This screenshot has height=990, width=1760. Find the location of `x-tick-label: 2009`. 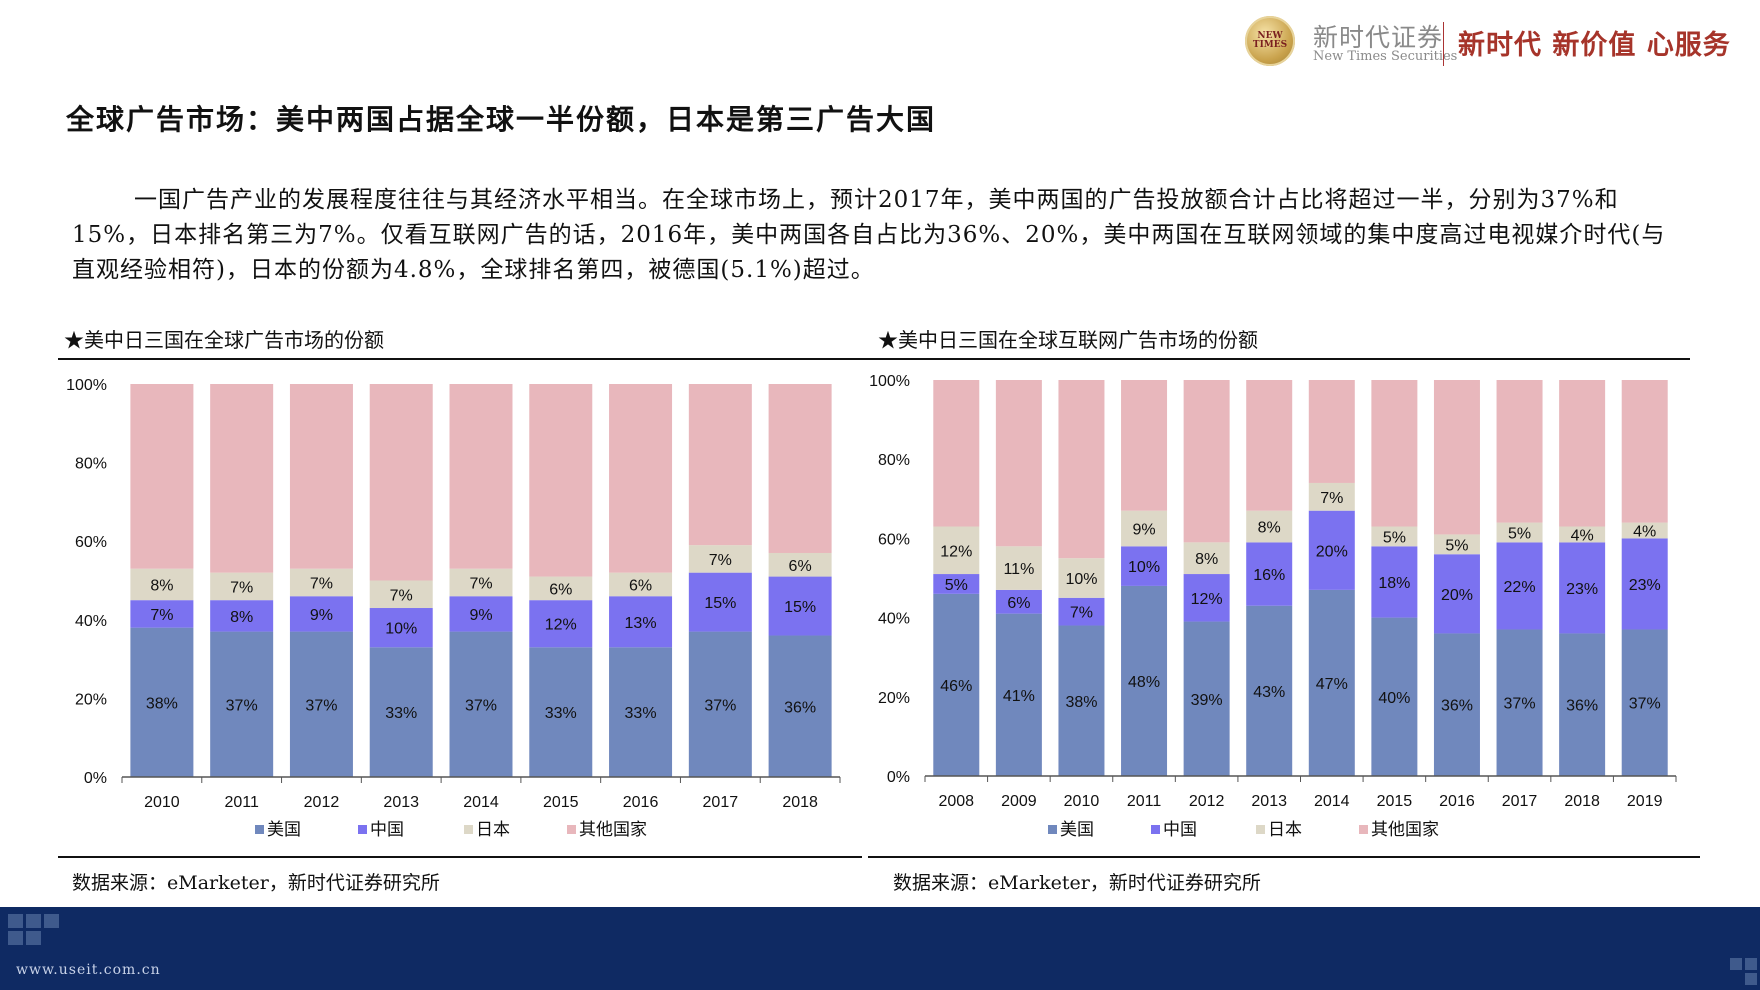

x-tick-label: 2009 is located at coordinates (1019, 801).